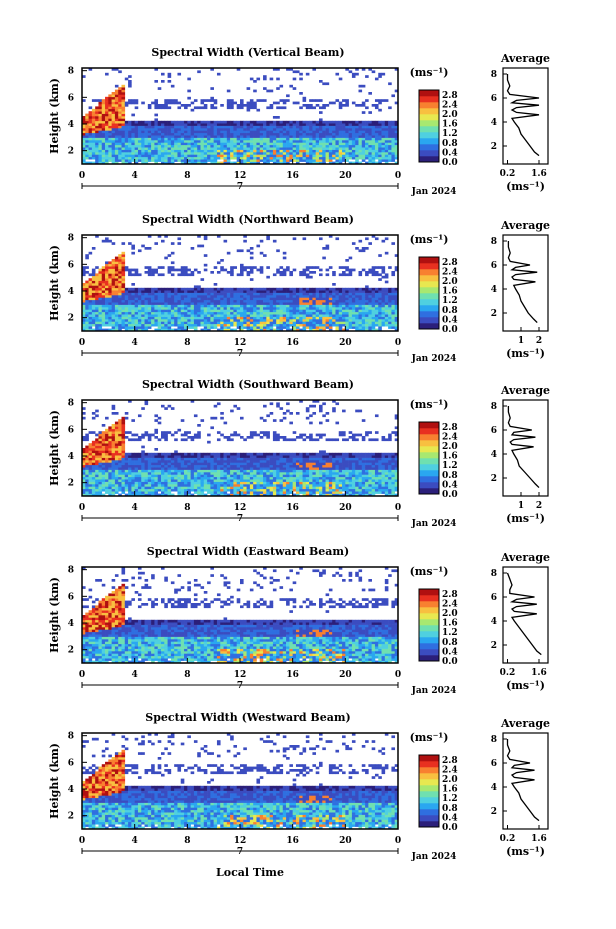 The image size is (616, 929). What do you see at coordinates (450, 153) in the screenshot?
I see `colorbar-tick-label: 0.4` at bounding box center [450, 153].